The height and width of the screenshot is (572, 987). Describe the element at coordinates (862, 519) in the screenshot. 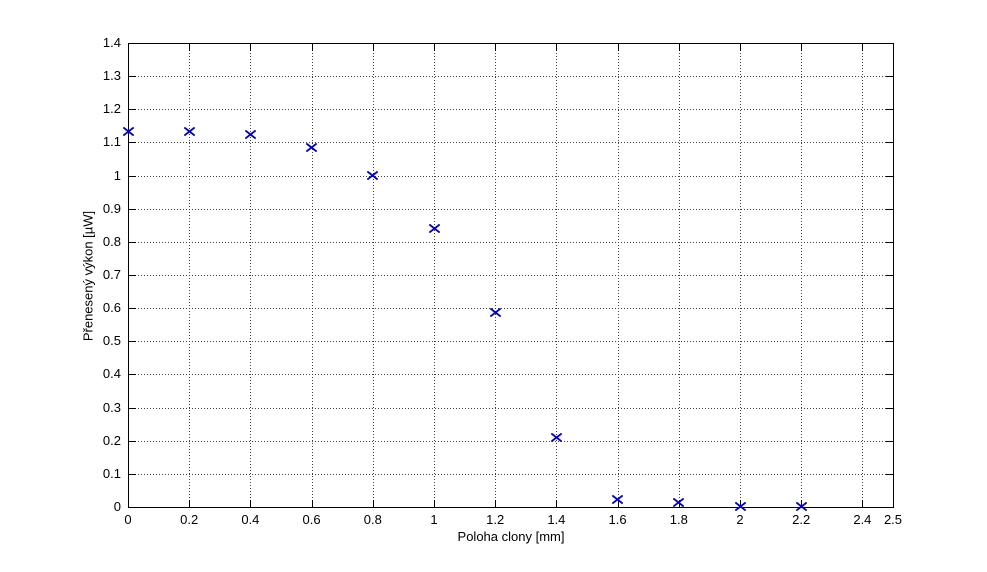

I see `x-tick-label: 2.4` at that location.